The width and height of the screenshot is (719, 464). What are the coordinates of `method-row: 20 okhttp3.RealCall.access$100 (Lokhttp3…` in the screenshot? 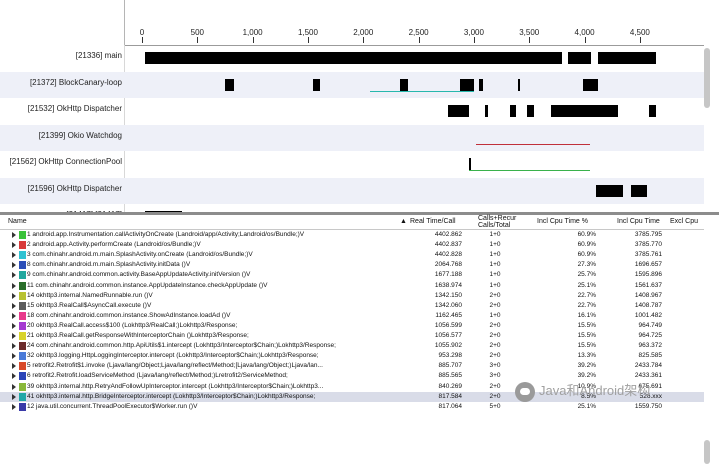 It's located at (352, 326).